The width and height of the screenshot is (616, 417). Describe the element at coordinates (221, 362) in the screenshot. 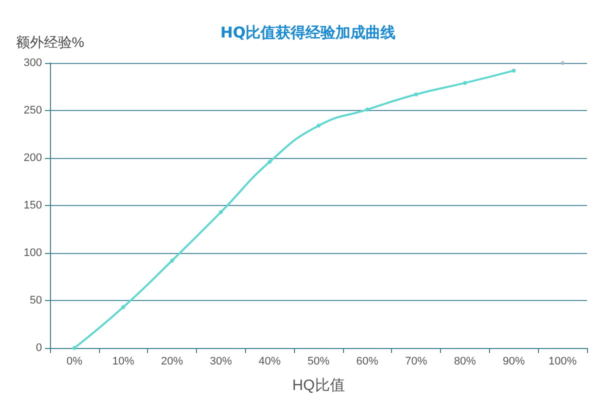

I see `x-tick-label: 30%` at that location.